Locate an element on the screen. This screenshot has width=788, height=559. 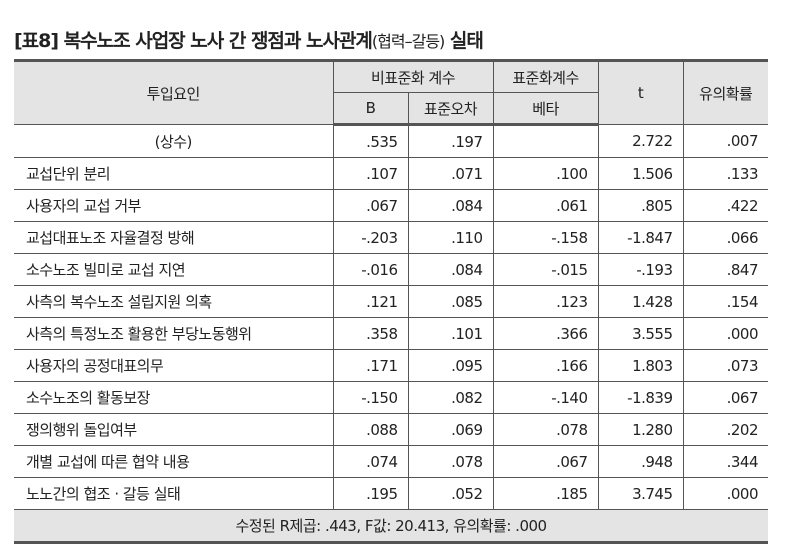
cell-b: -.203 is located at coordinates (370, 237).